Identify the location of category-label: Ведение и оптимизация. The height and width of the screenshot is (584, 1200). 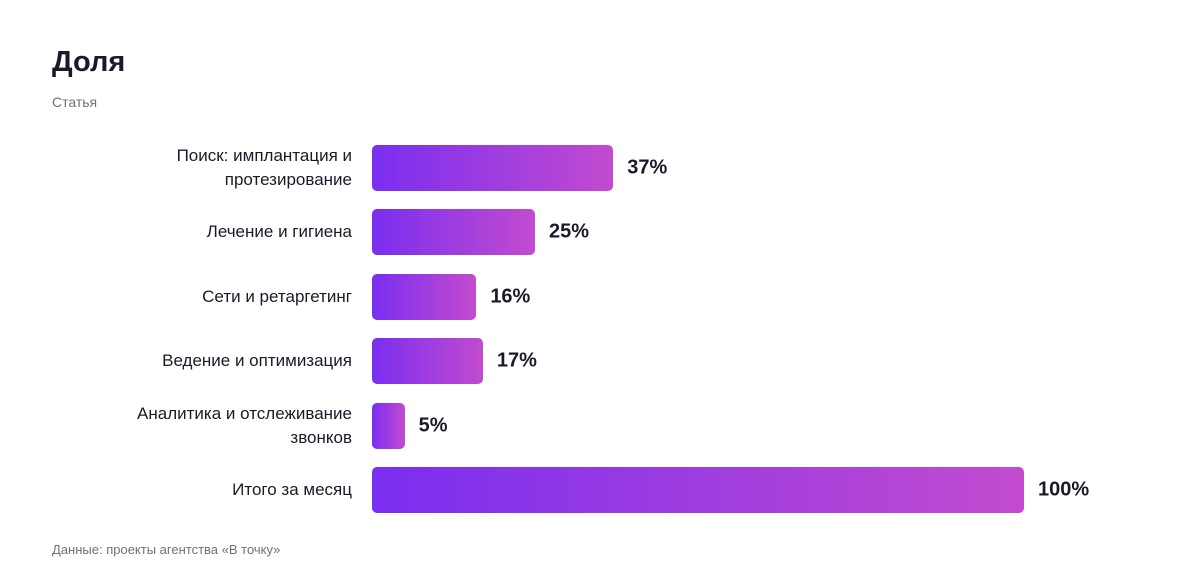
(257, 361).